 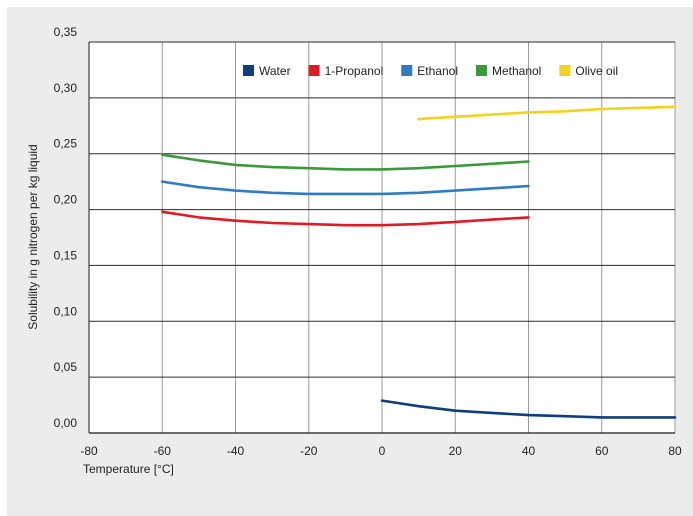 I want to click on y-tick-label: 0,25, so click(x=66, y=144).